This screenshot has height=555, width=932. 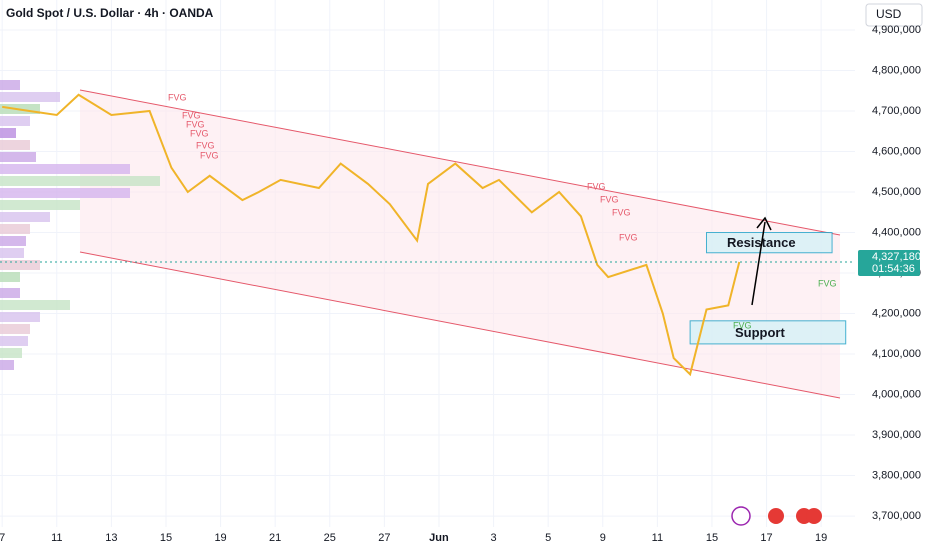 I want to click on x-tick-label: 5, so click(x=548, y=538).